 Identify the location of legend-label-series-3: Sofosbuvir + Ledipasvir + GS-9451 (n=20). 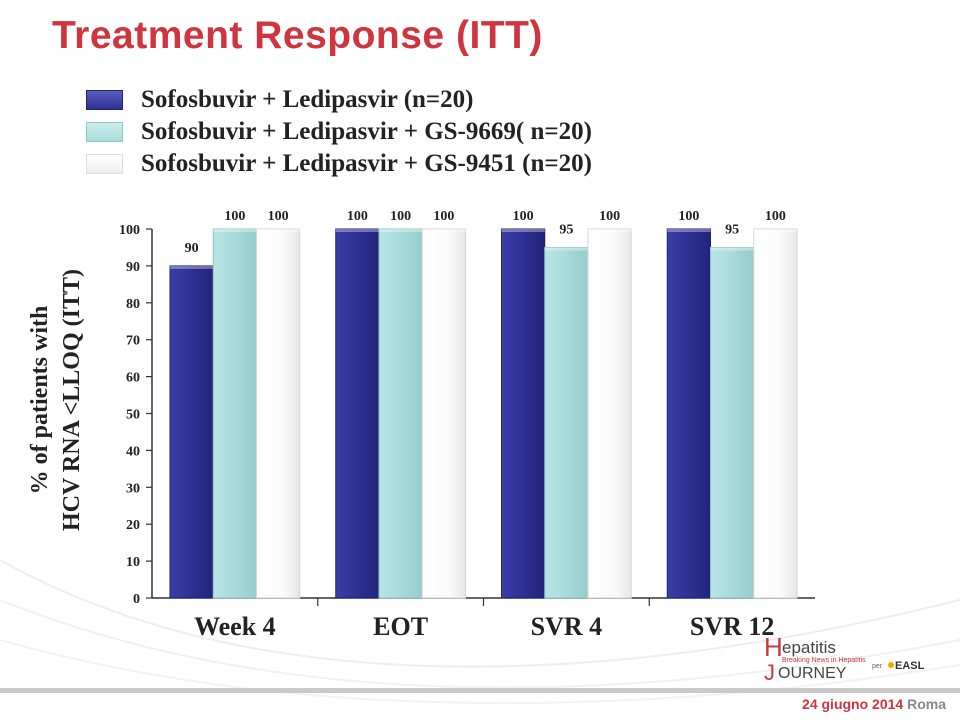
(366, 163).